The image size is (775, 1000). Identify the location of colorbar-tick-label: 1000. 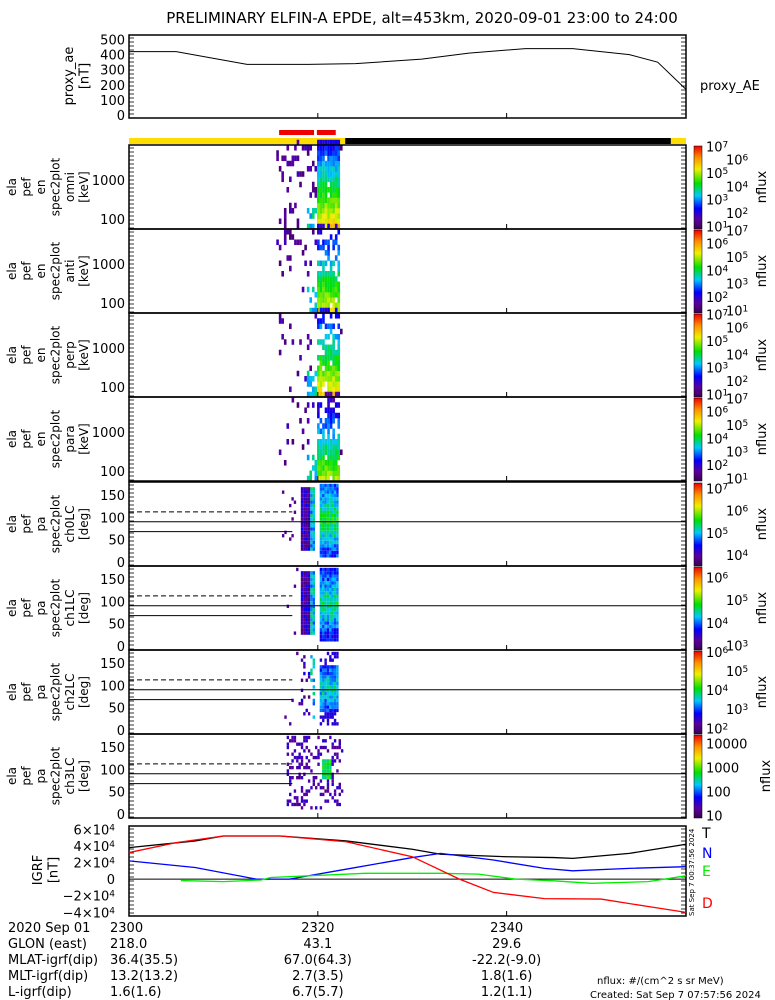
(722, 769).